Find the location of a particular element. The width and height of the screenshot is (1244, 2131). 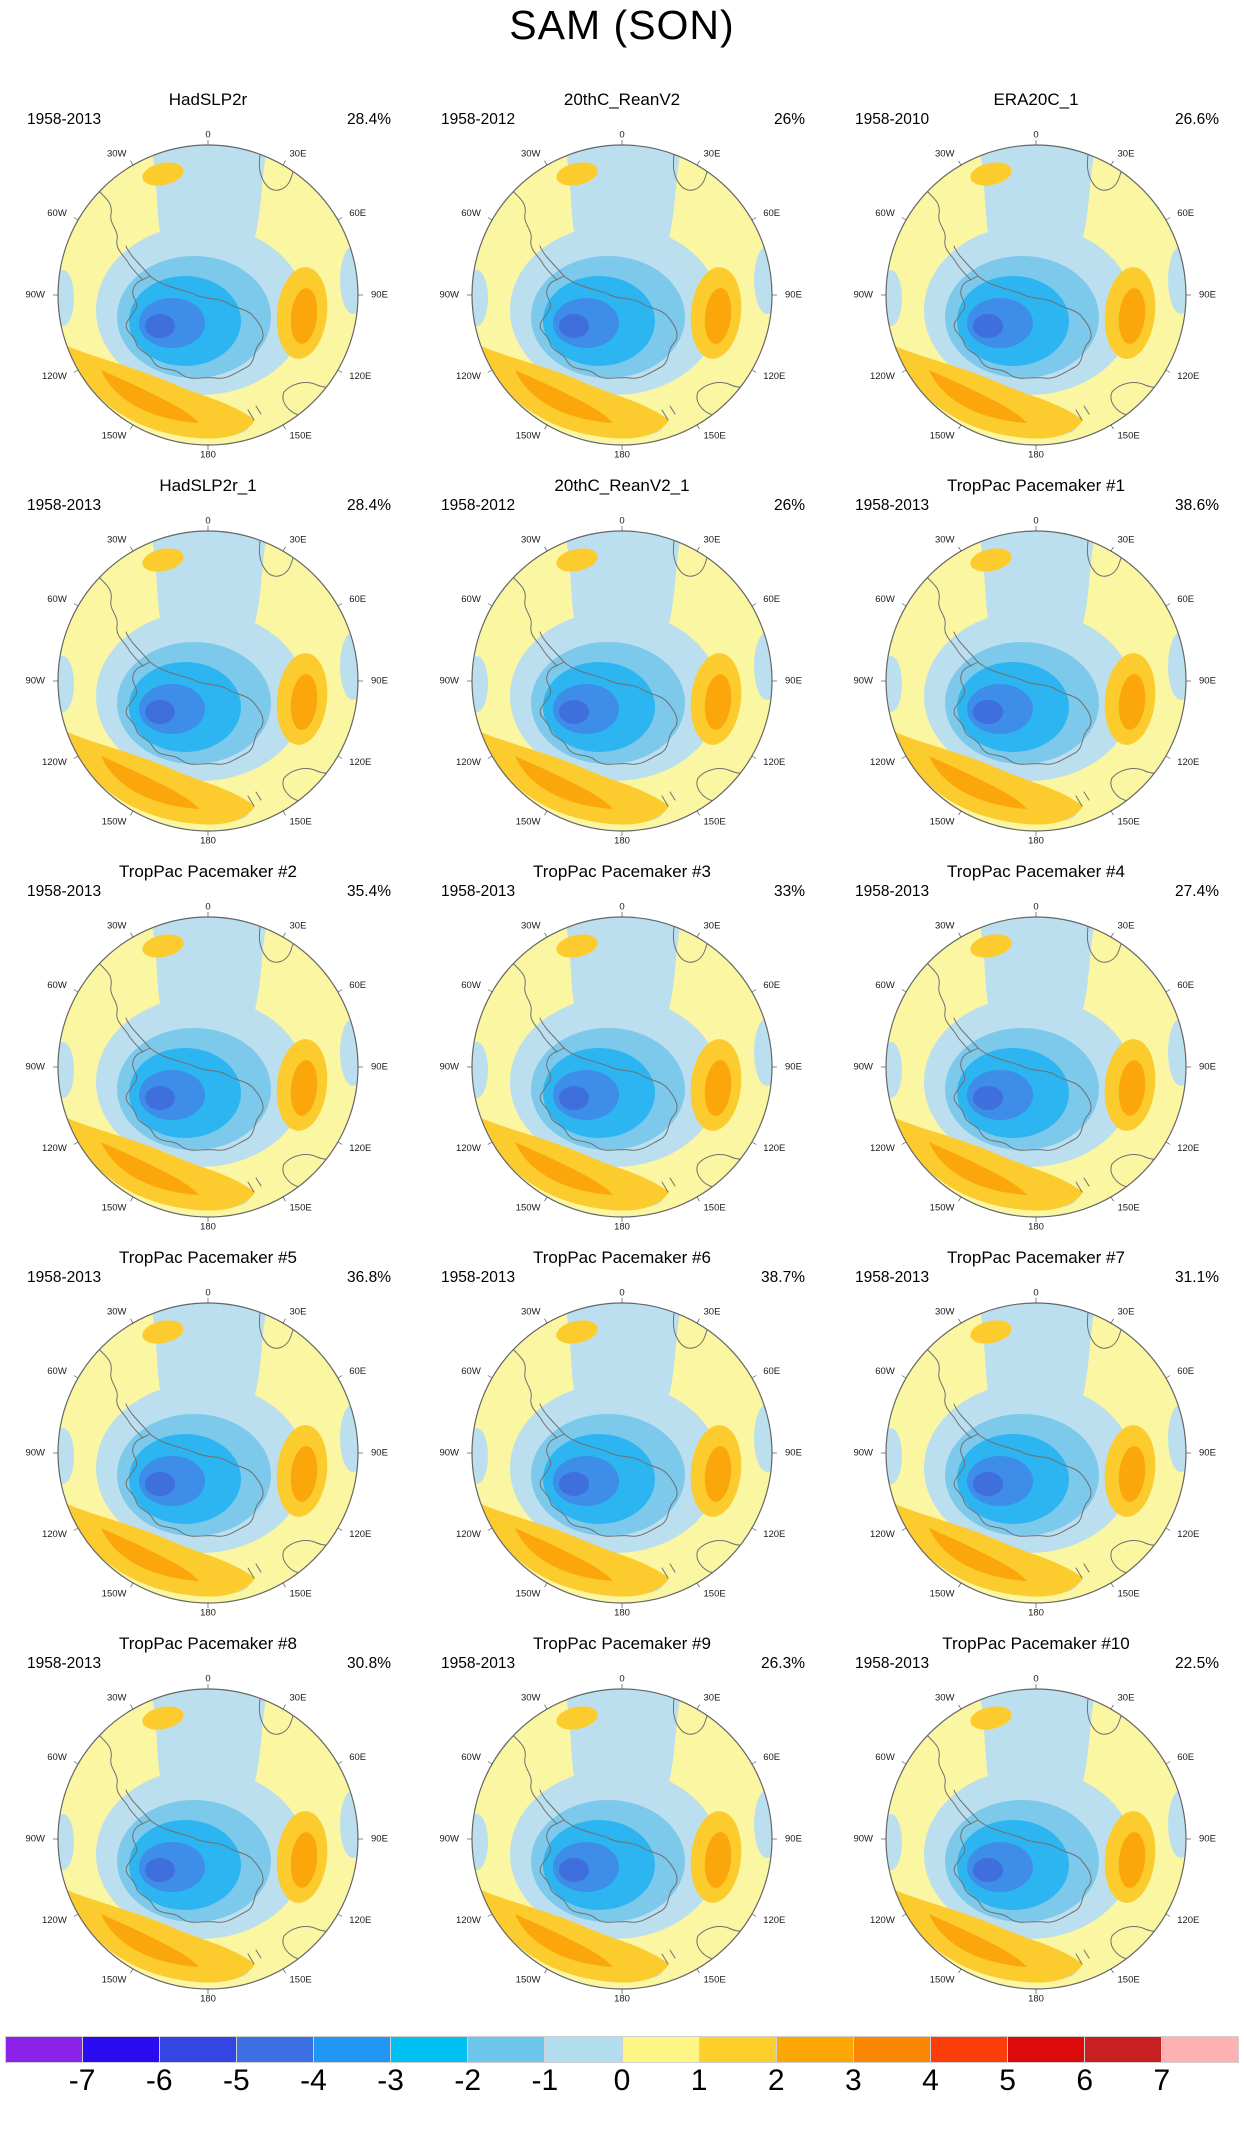

panel-title: TropPac Pacemaker #7 is located at coordinates (1036, 1257).